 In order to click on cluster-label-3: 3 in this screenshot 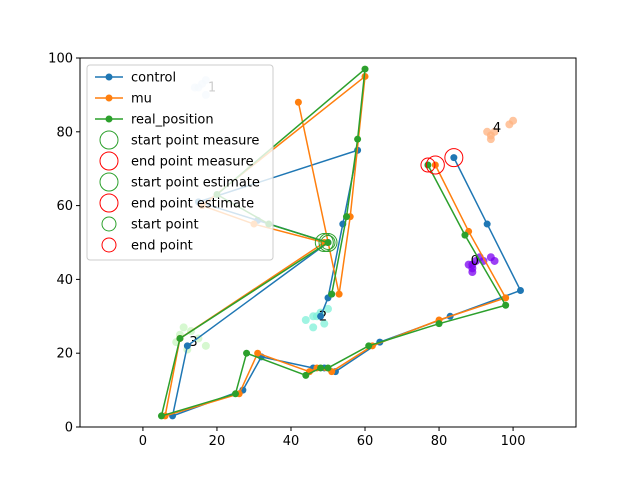, I will do `click(193, 342)`.